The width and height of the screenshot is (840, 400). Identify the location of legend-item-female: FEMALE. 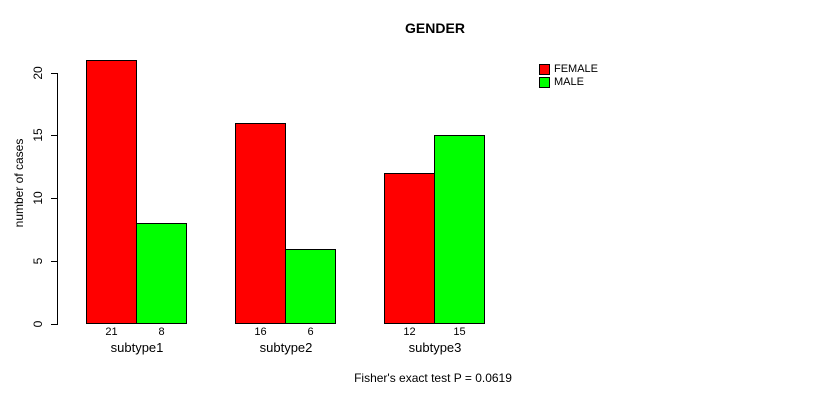
(568, 69).